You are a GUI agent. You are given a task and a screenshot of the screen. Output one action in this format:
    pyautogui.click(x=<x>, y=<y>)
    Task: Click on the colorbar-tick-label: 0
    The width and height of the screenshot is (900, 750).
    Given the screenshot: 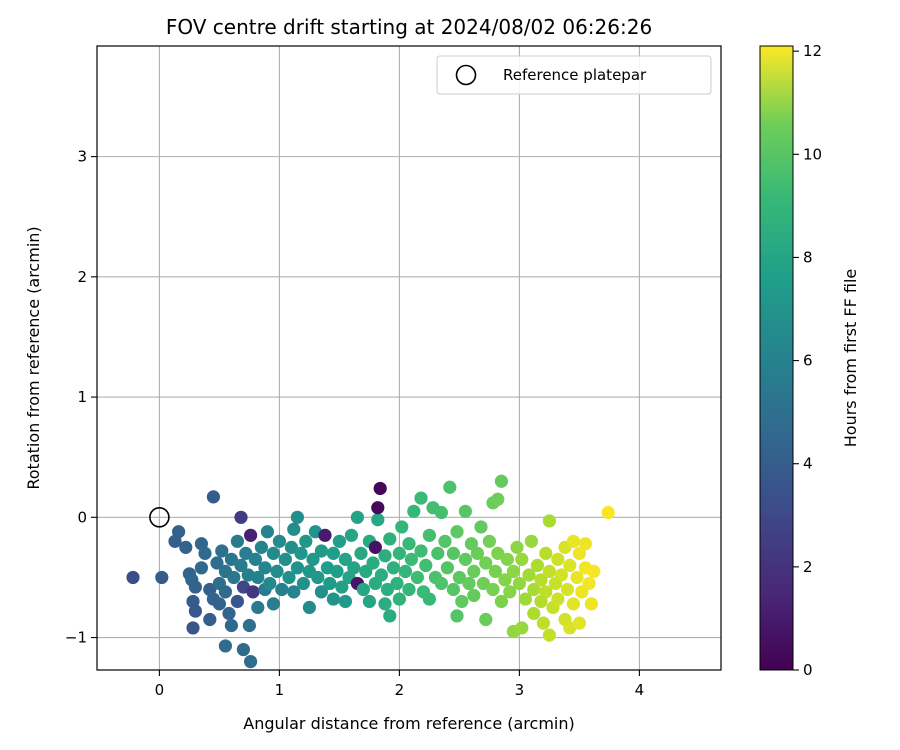 What is the action you would take?
    pyautogui.click(x=808, y=670)
    